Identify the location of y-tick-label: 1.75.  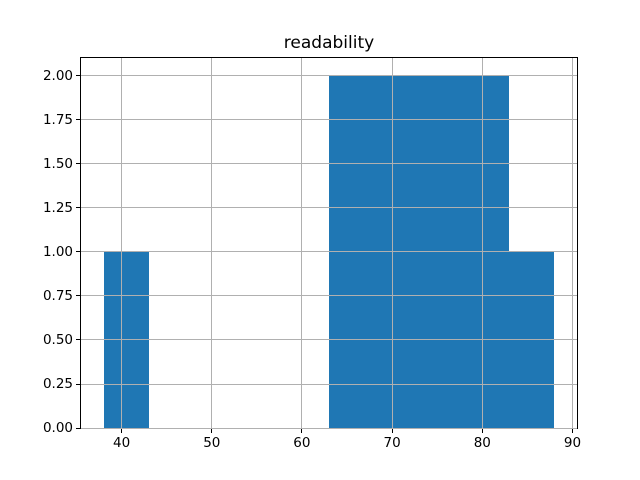
(57, 119).